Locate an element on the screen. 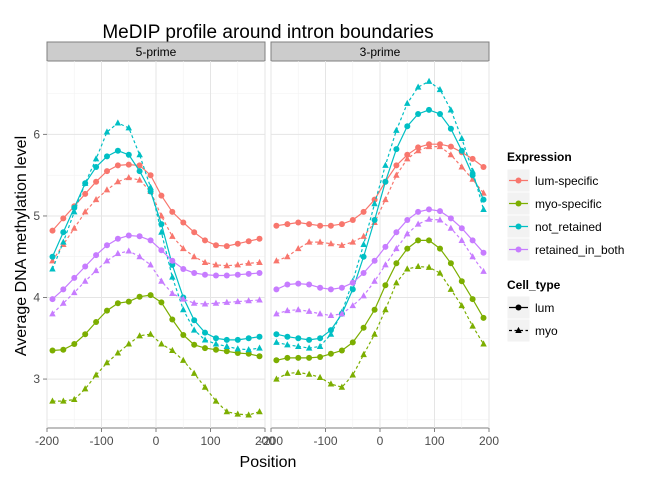 The height and width of the screenshot is (485, 672). legend-title-expression: Expression is located at coordinates (539, 157).